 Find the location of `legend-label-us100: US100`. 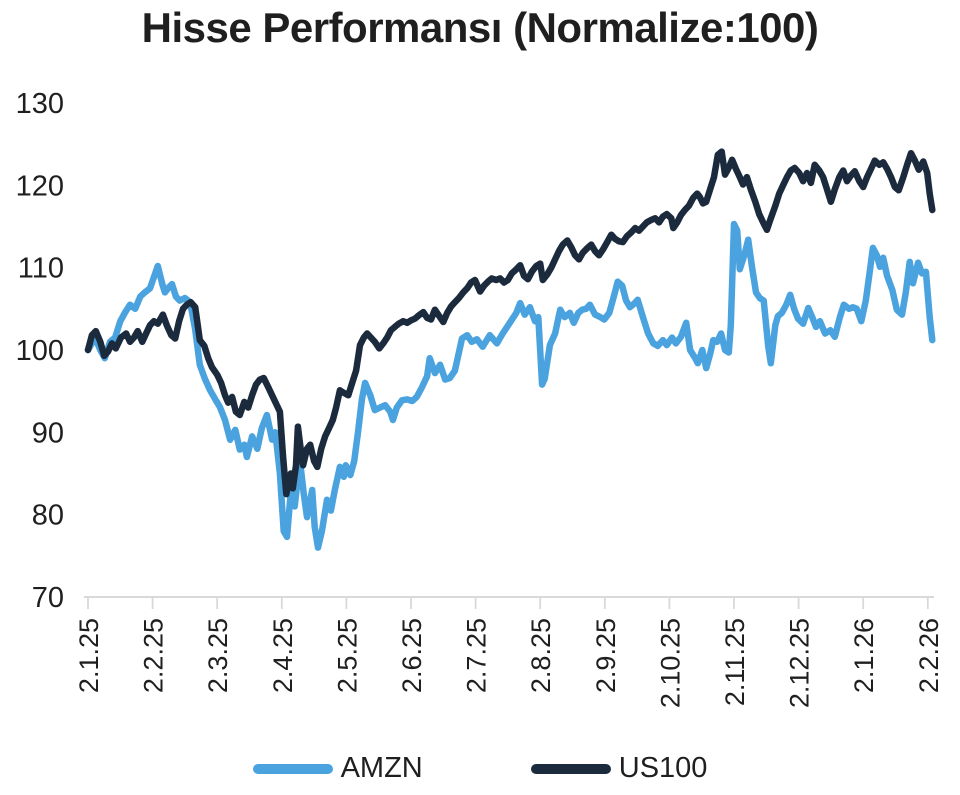

legend-label-us100: US100 is located at coordinates (663, 768).